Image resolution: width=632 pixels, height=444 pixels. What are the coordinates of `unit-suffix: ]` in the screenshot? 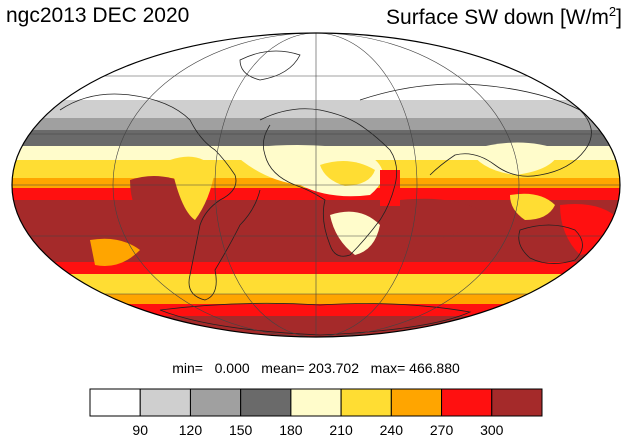 It's located at (619, 17).